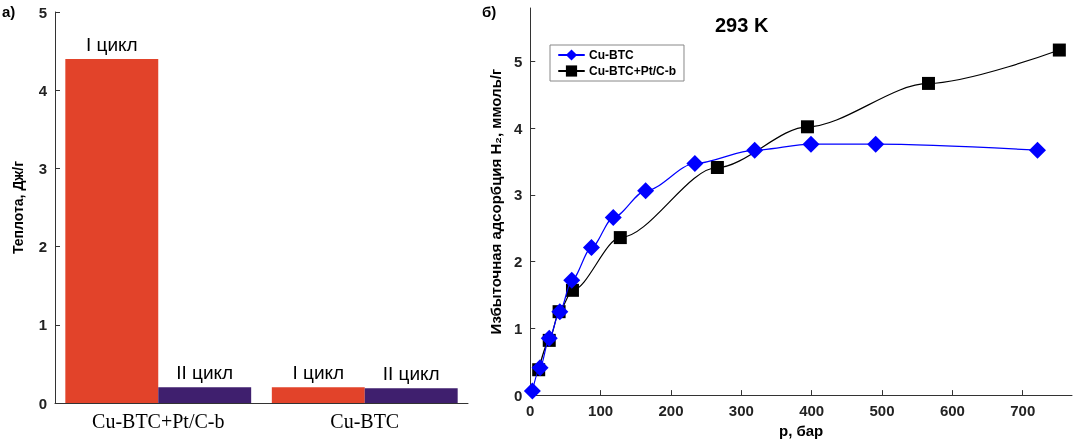 The width and height of the screenshot is (1082, 443). Describe the element at coordinates (611, 55) in the screenshot. I see `legend-label: Cu-BTC` at that location.